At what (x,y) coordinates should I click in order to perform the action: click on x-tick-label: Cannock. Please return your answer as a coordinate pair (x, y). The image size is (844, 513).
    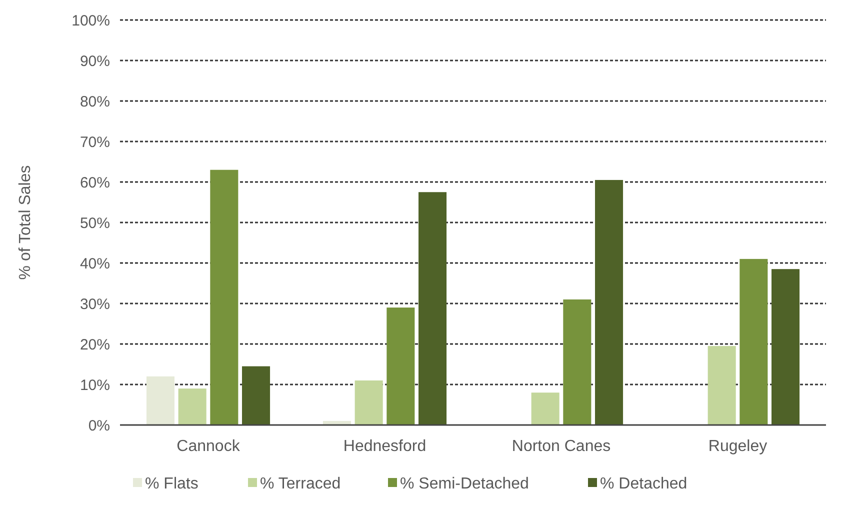
    Looking at the image, I should click on (208, 446).